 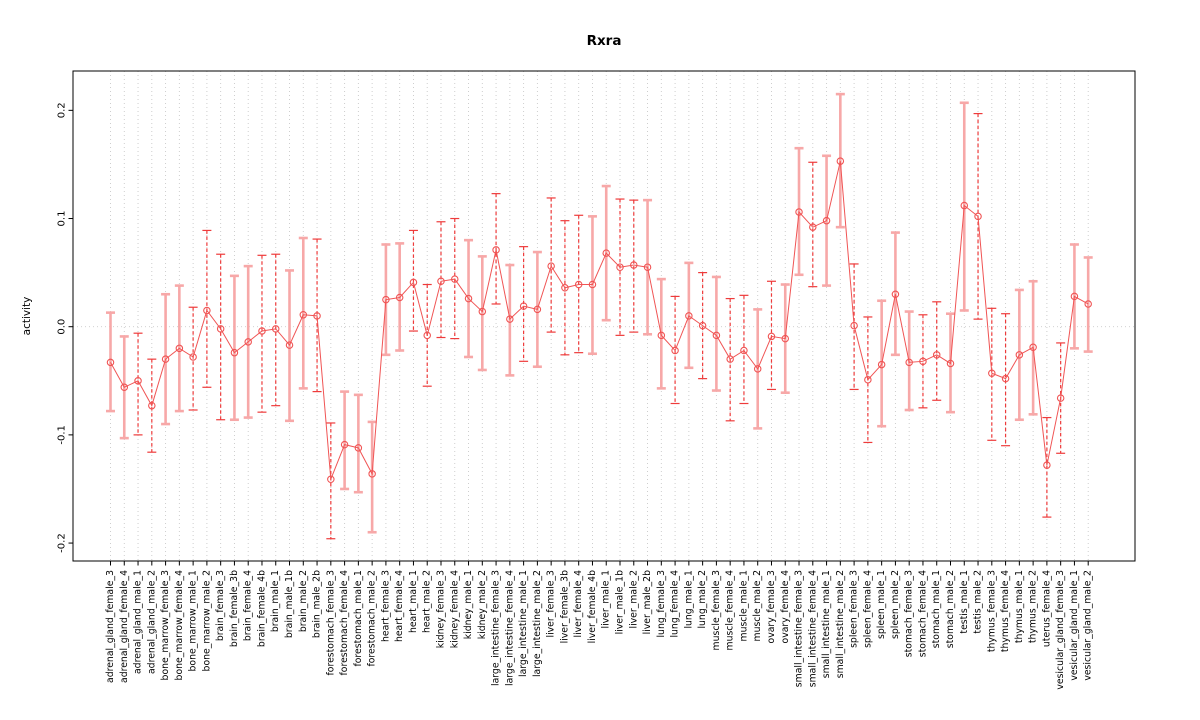 What do you see at coordinates (110, 626) in the screenshot?
I see `x-tick-label: adrenal_gland_female_3` at bounding box center [110, 626].